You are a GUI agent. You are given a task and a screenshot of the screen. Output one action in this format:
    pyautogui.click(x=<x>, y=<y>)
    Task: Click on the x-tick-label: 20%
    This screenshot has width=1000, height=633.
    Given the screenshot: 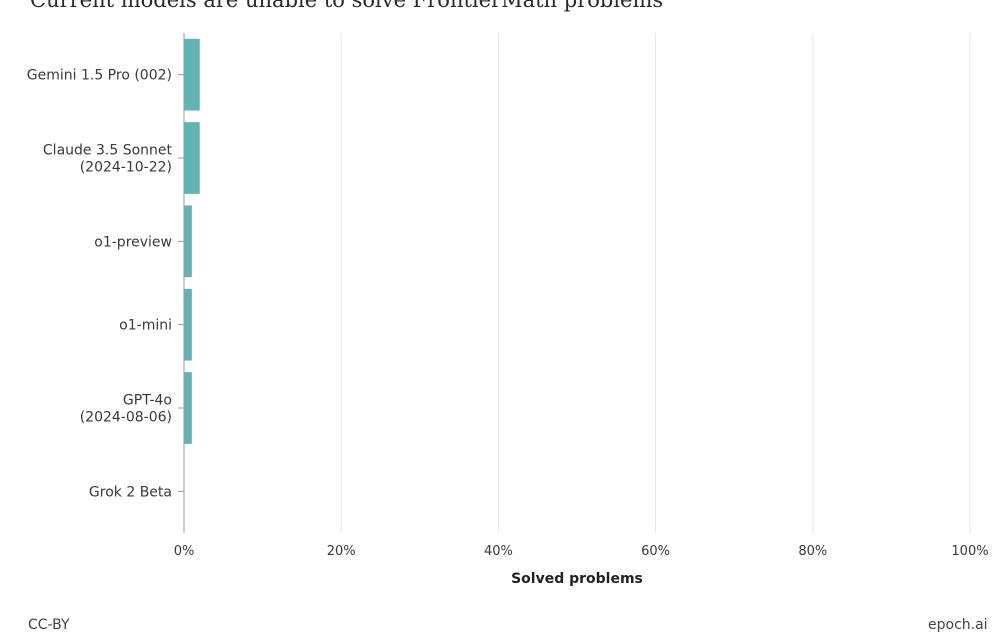 What is the action you would take?
    pyautogui.click(x=341, y=551)
    